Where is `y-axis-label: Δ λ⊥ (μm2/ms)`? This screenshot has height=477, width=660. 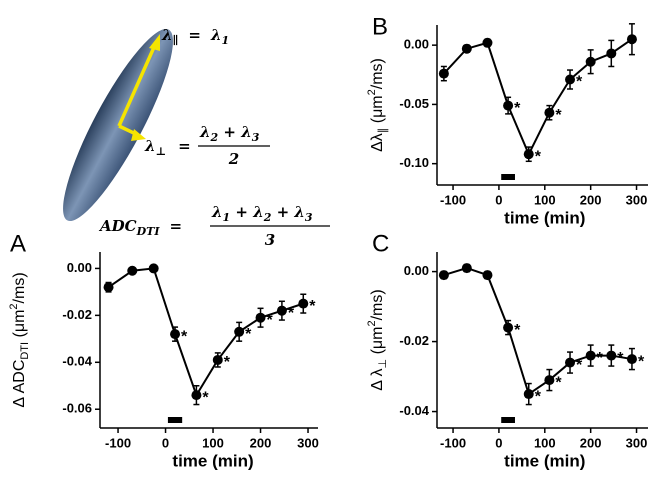 y-axis-label: Δ λ⊥ (μm2/ms) is located at coordinates (377, 339).